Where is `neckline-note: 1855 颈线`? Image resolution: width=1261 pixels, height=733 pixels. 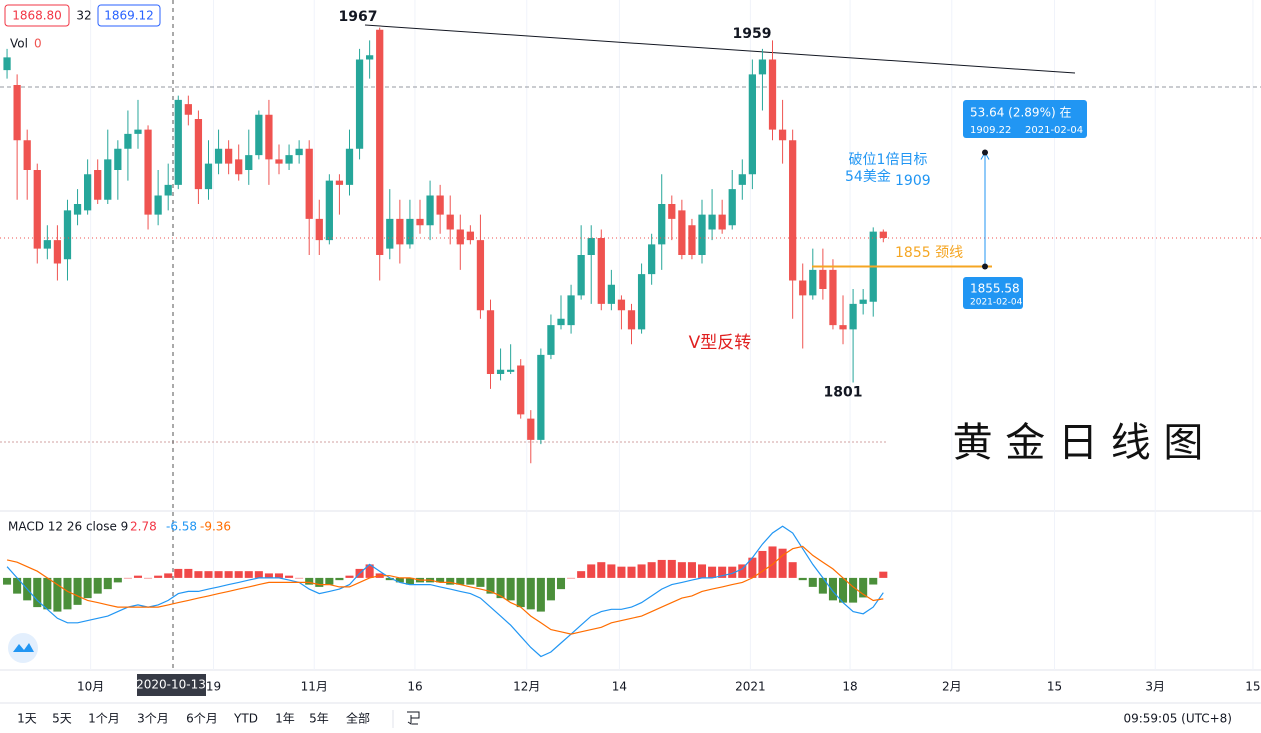 neckline-note: 1855 颈线 is located at coordinates (929, 253).